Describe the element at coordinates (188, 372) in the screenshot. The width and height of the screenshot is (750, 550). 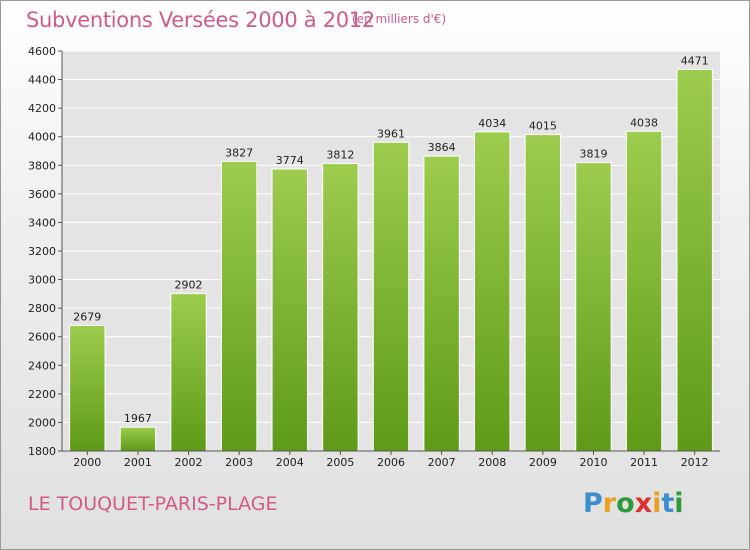
I see `bar-2002` at that location.